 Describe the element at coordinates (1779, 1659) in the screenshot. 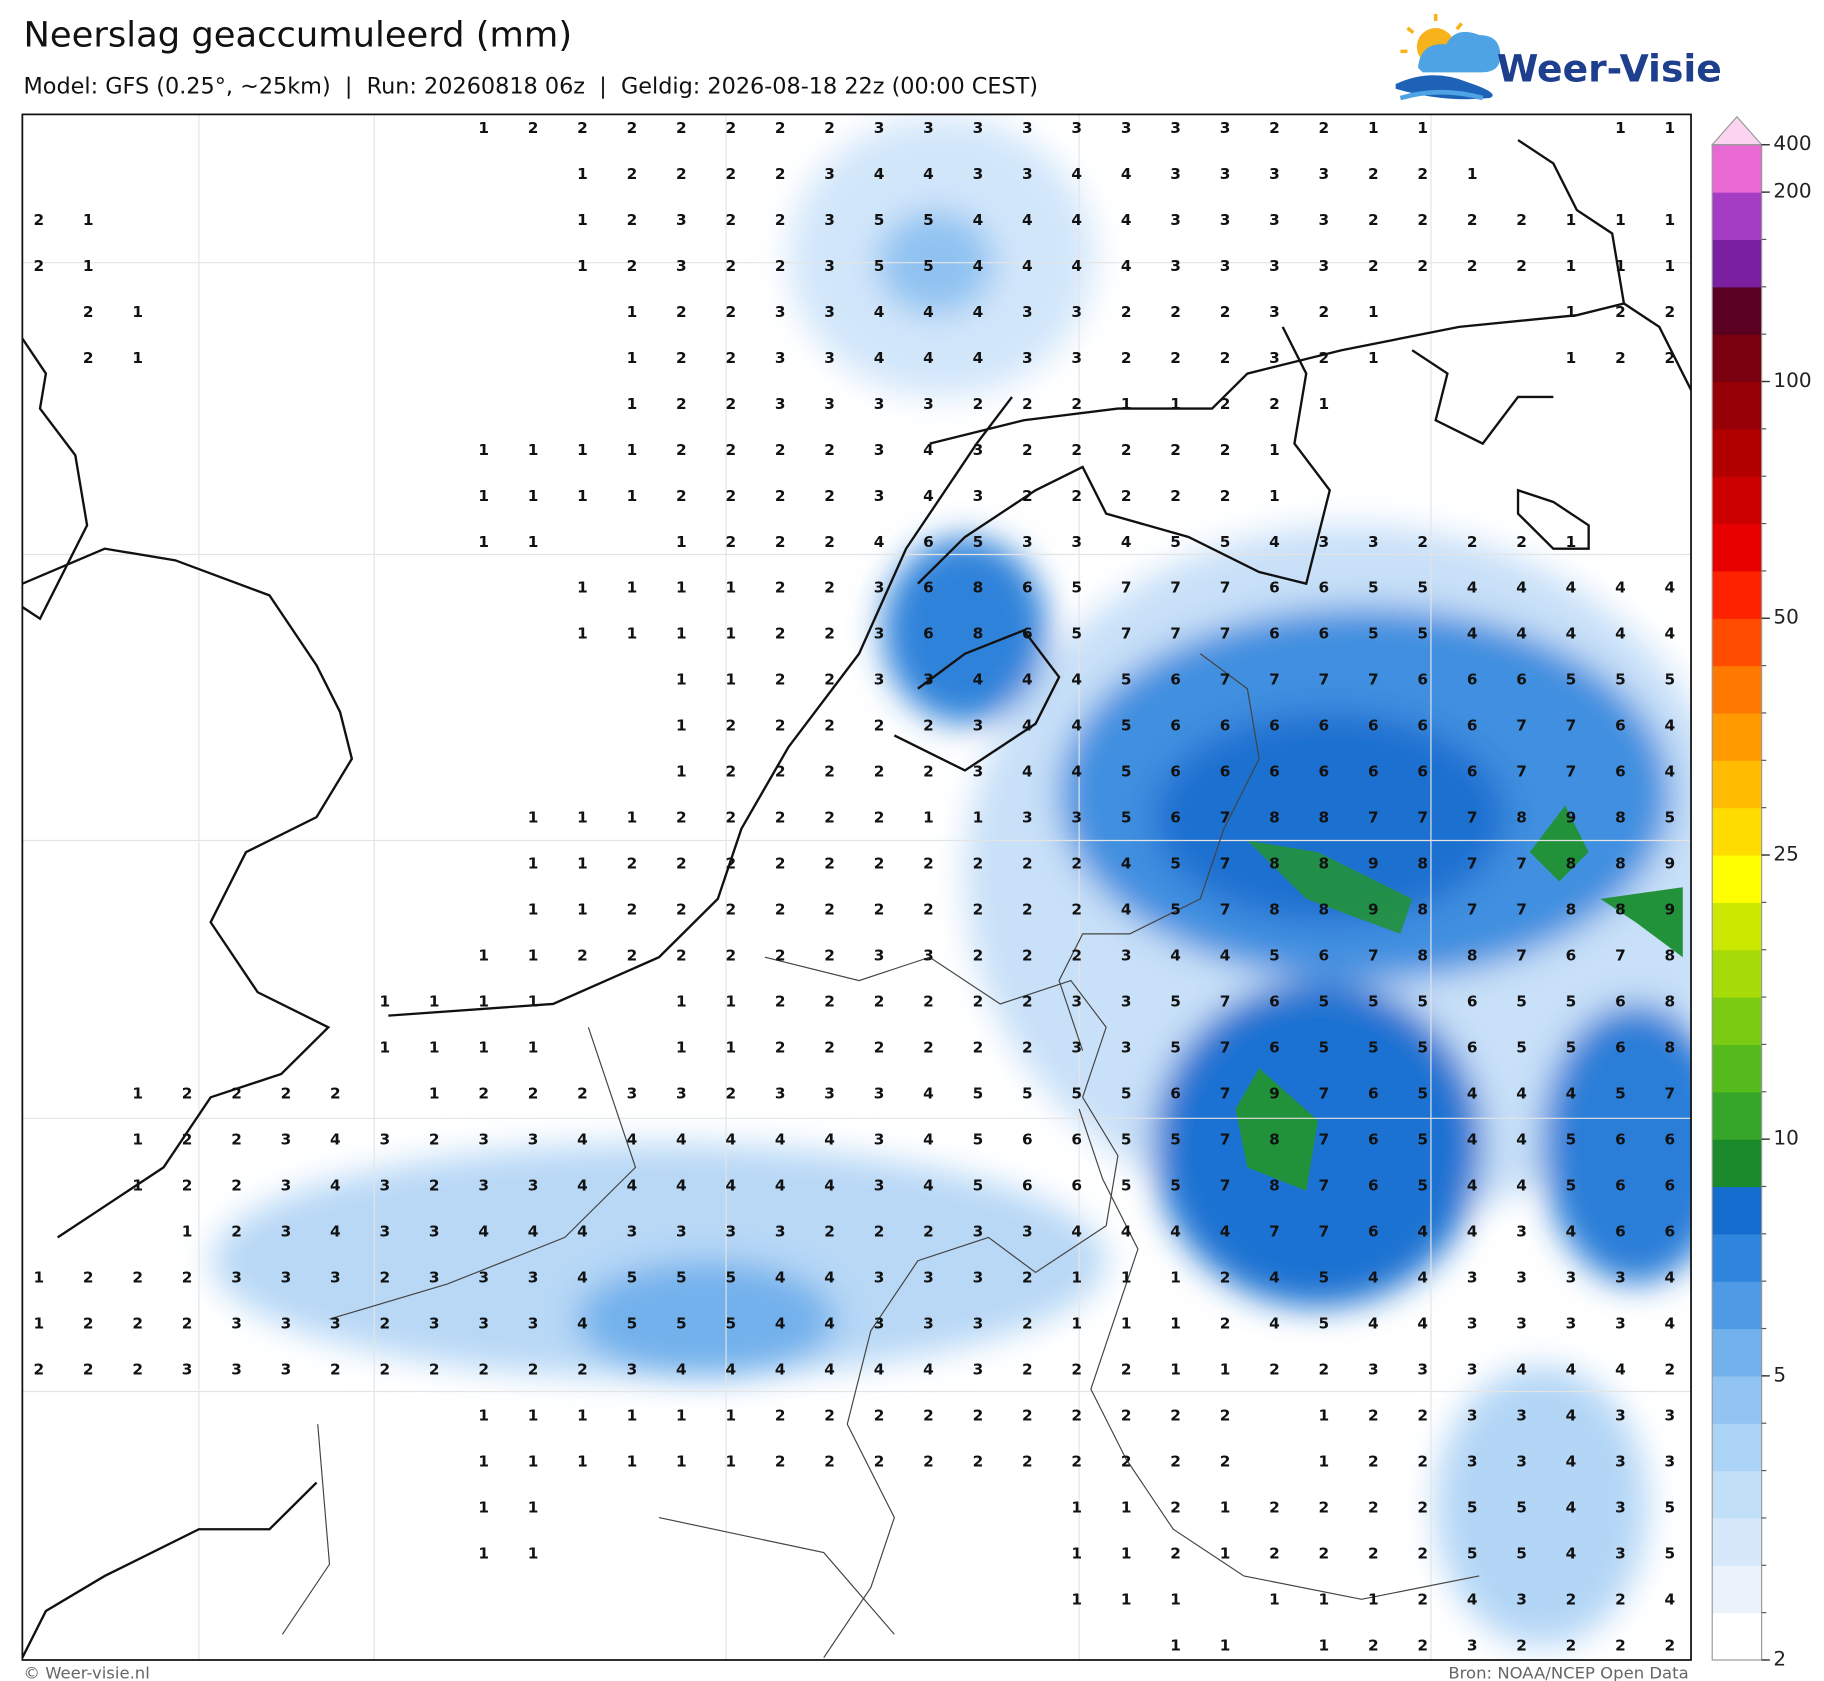

I see `colorbar-tick-label: 2` at that location.